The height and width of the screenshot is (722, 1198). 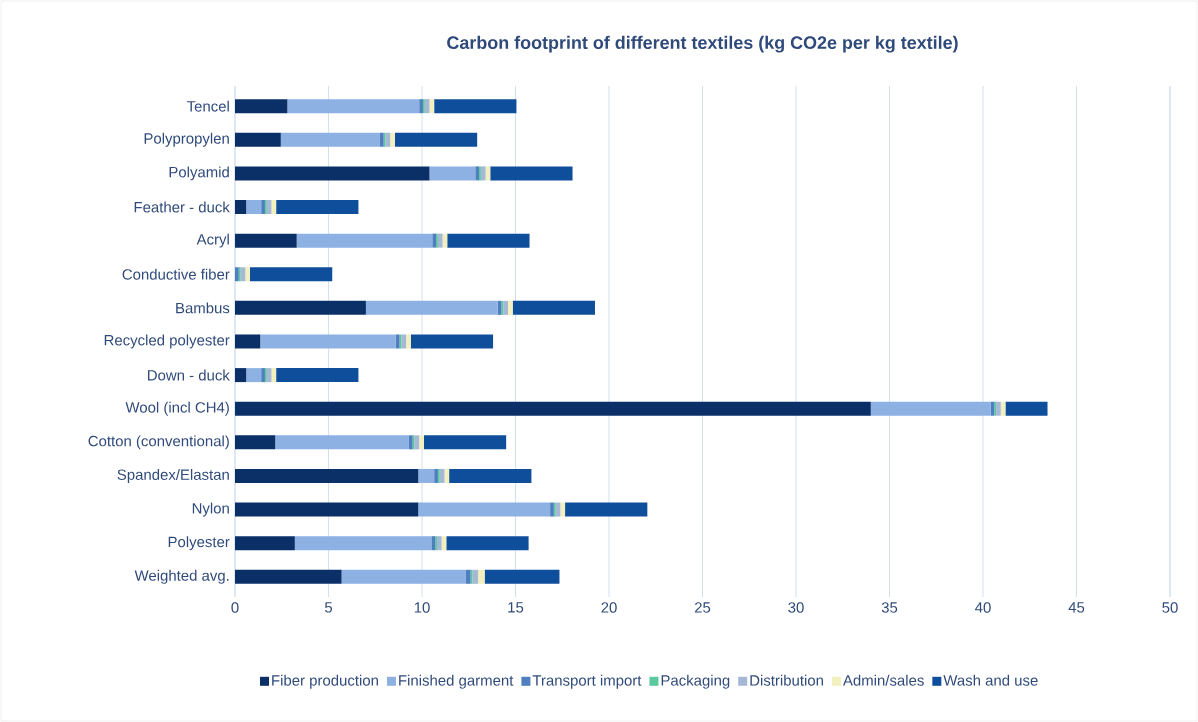 I want to click on y-tick-label: Cotton (conventional), so click(x=158, y=442).